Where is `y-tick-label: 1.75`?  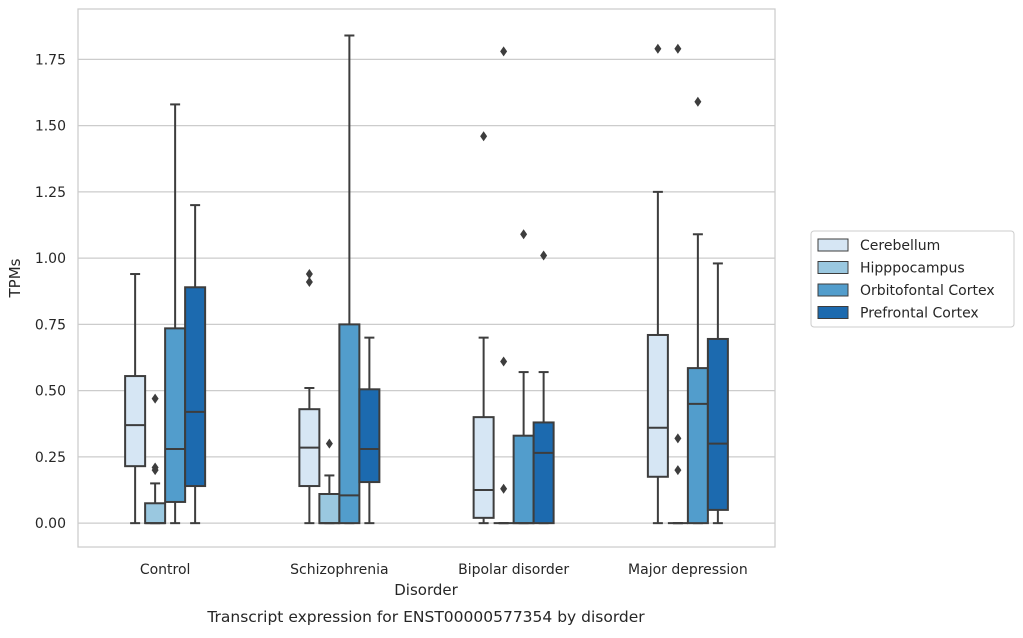 y-tick-label: 1.75 is located at coordinates (50, 60).